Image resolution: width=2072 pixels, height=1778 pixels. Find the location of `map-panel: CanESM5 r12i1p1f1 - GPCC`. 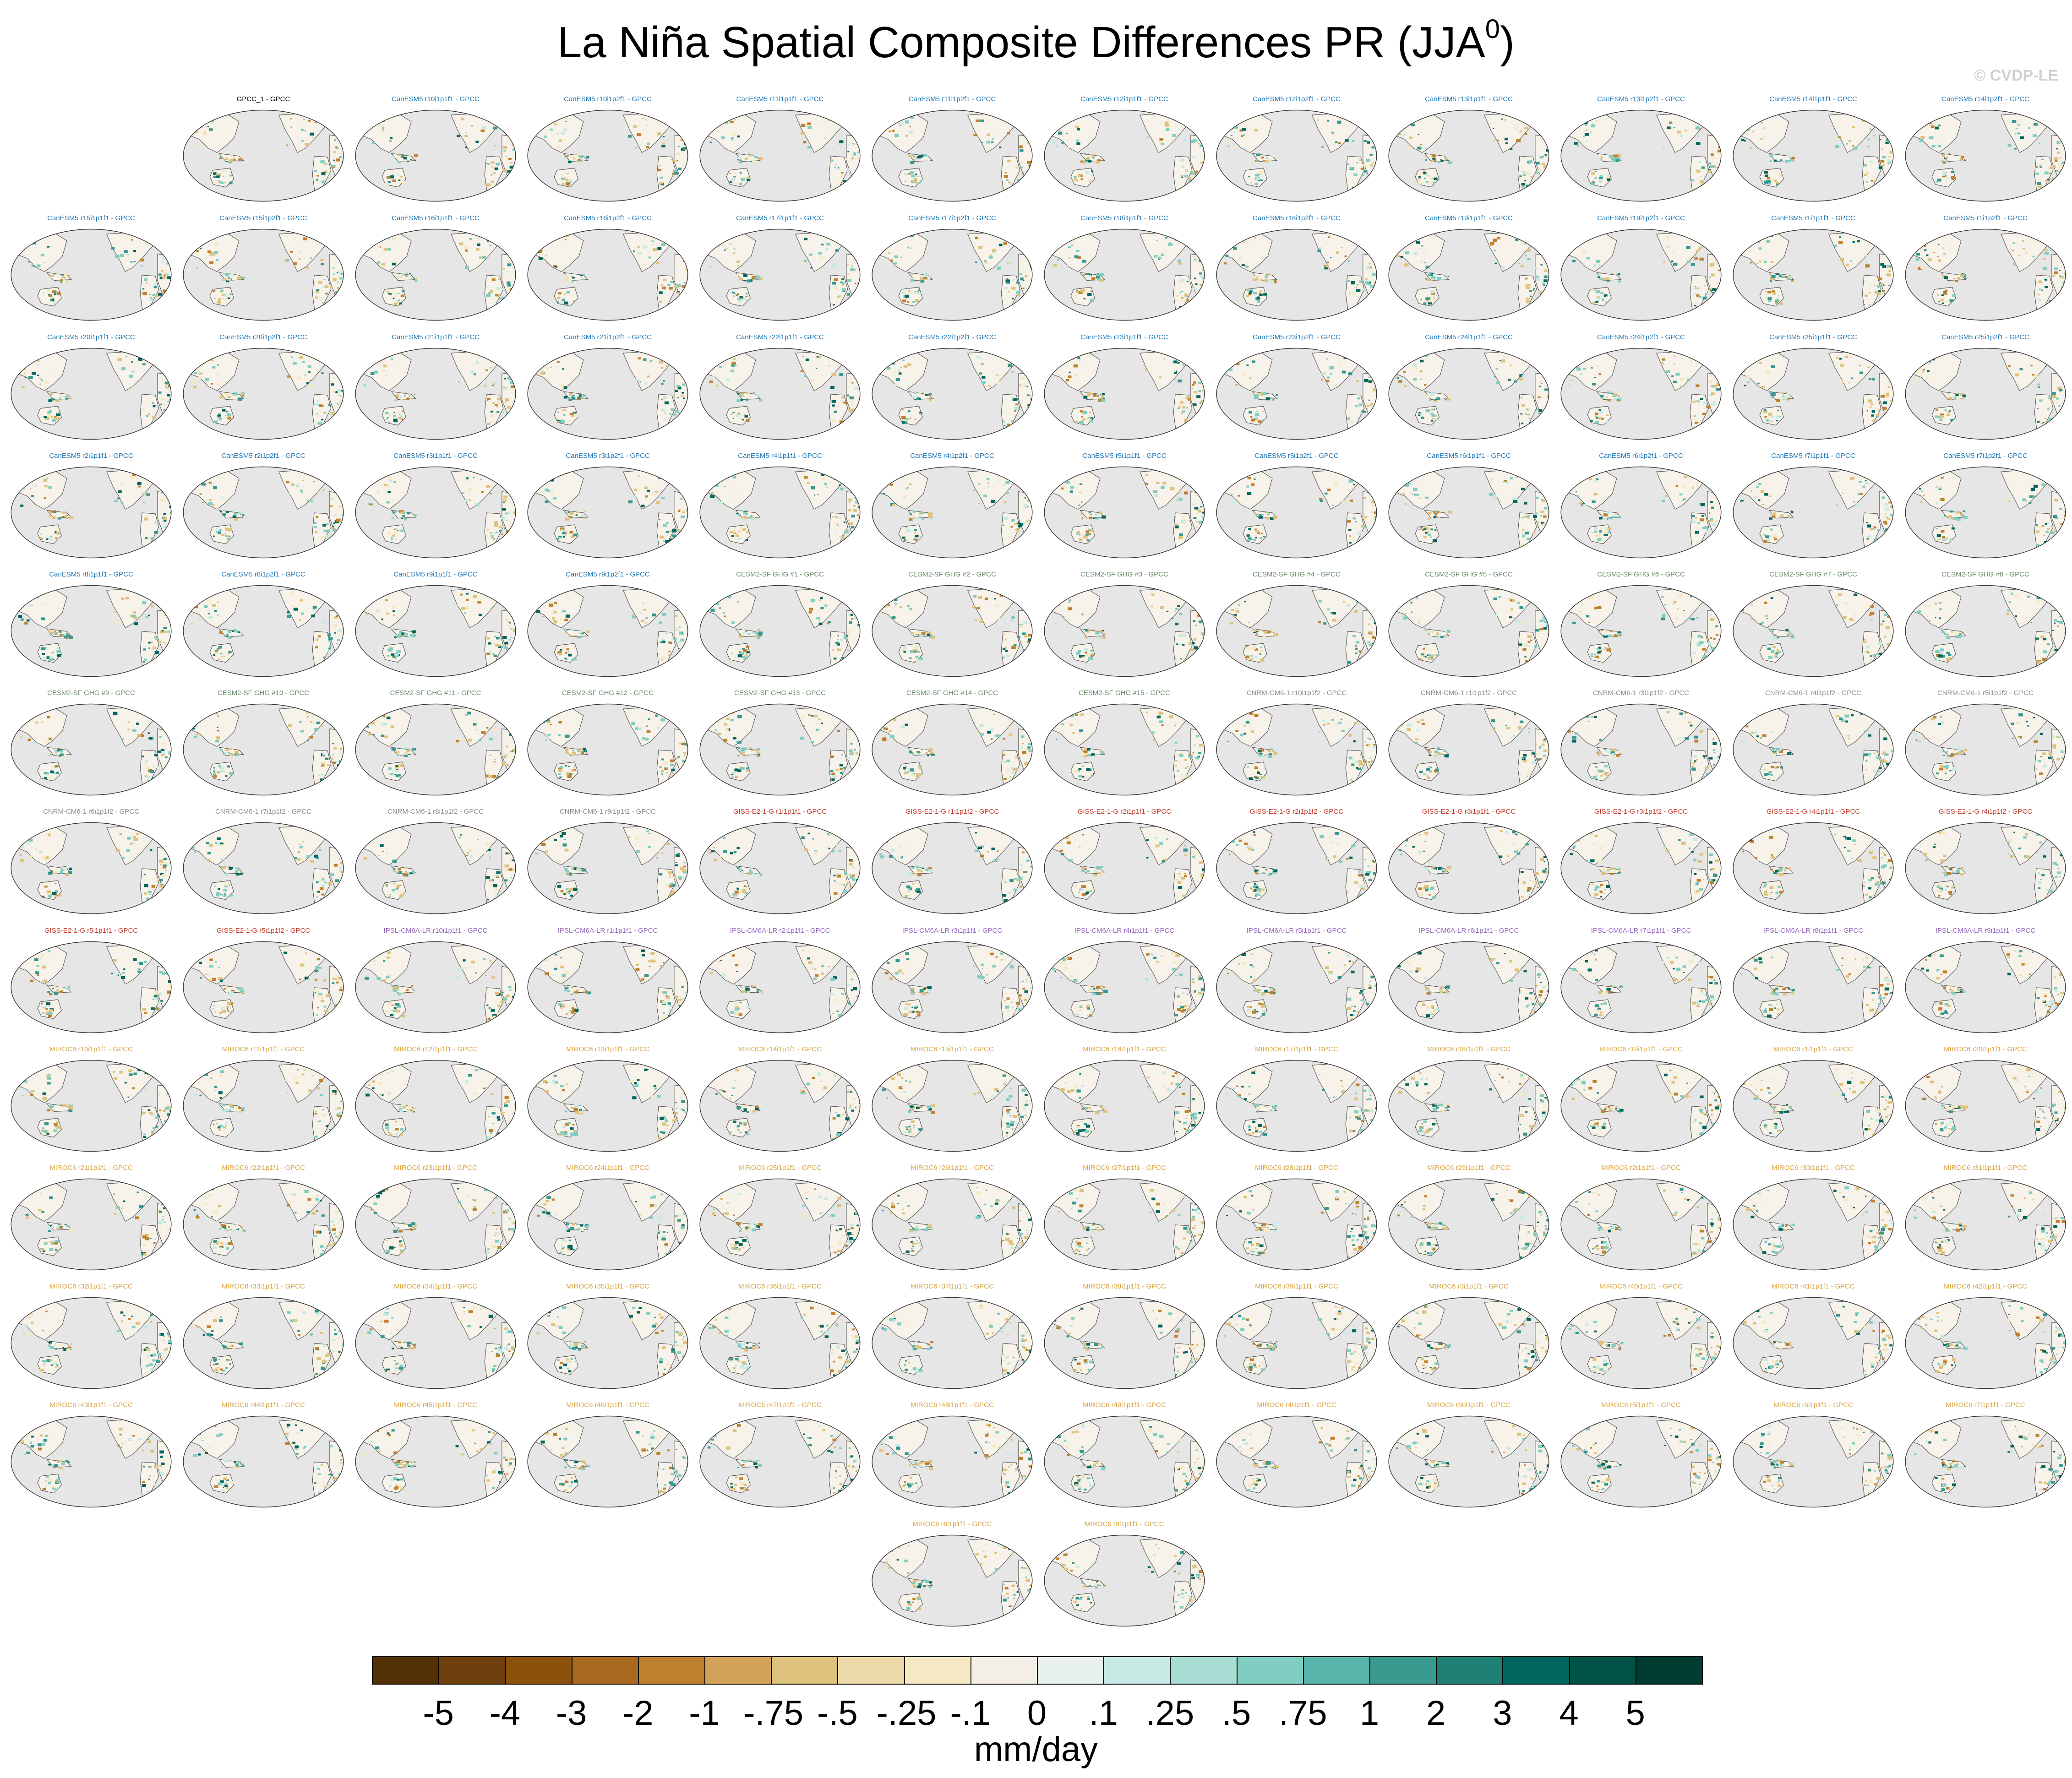

map-panel: CanESM5 r12i1p1f1 - GPCC is located at coordinates (1125, 155).